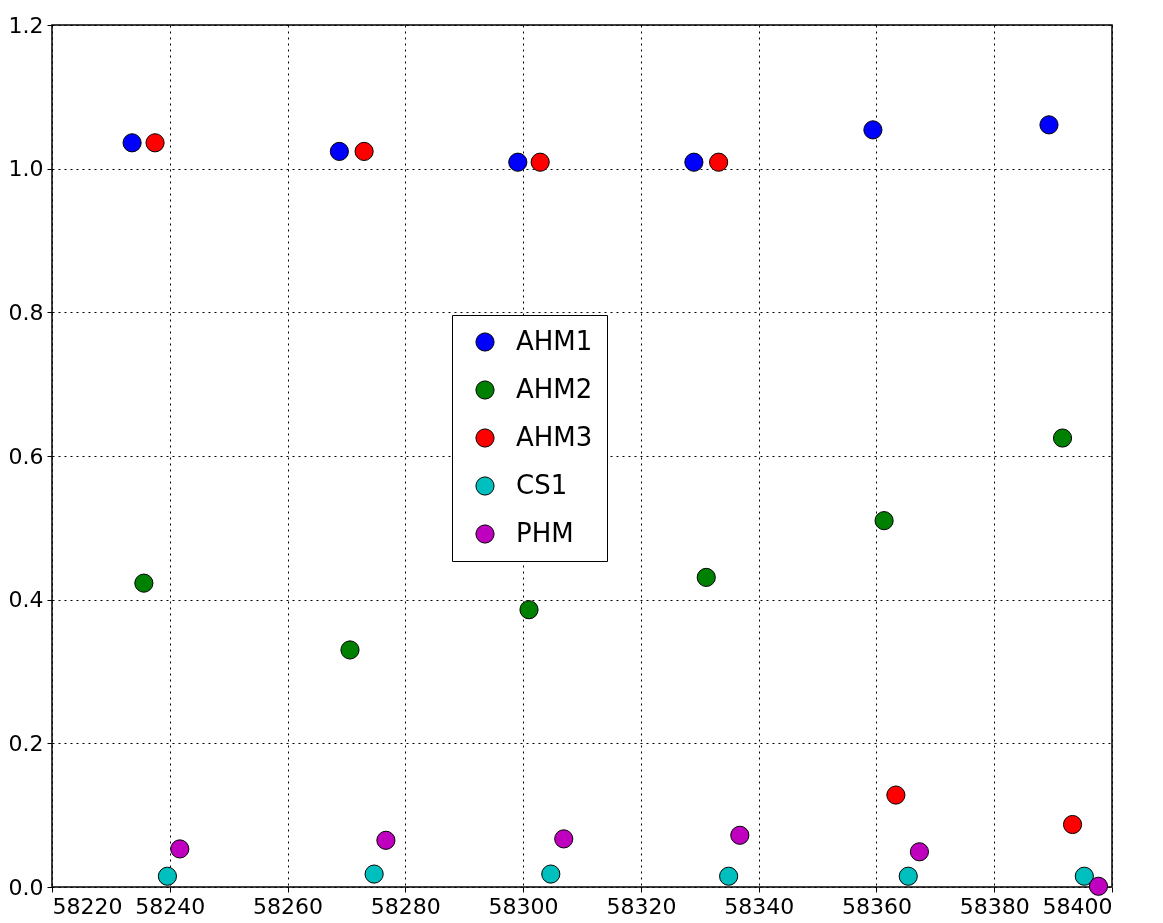 The image size is (1163, 923). Describe the element at coordinates (994, 906) in the screenshot. I see `x-tick-label: 58380` at that location.